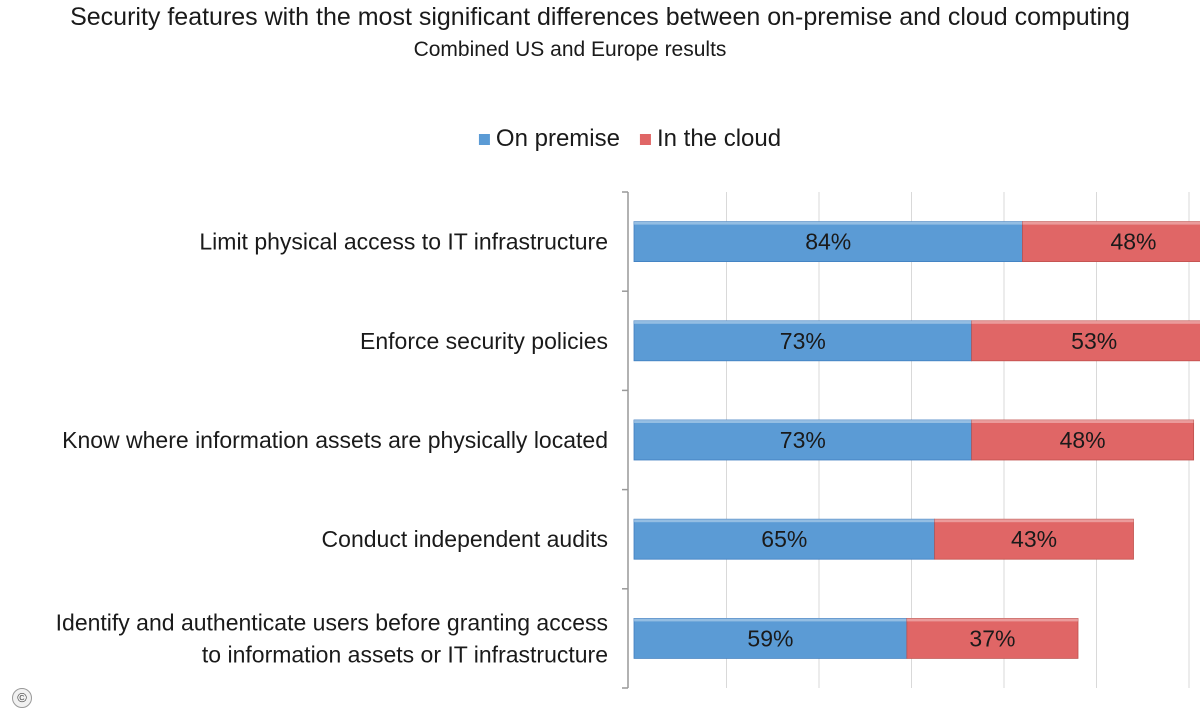 The image size is (1200, 720). I want to click on legend-item-in-the-cloud: In the cloud, so click(710, 139).